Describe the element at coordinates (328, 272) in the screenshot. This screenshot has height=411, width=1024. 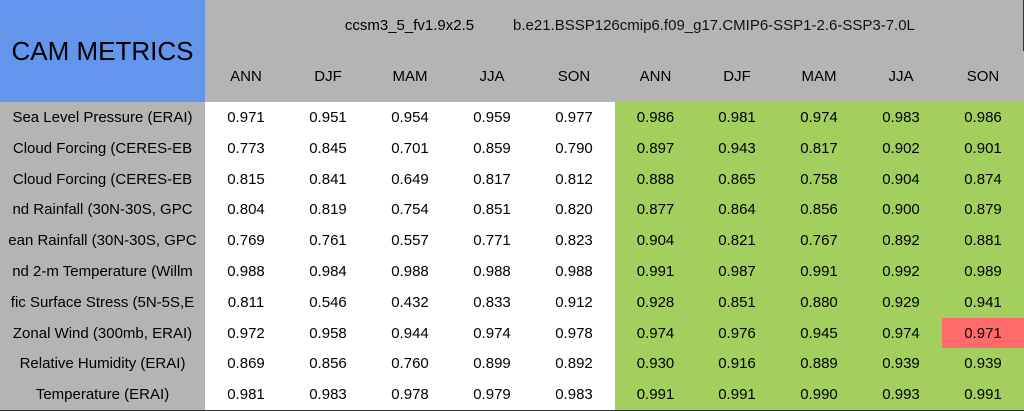
I see `value-cell: 0.984` at that location.